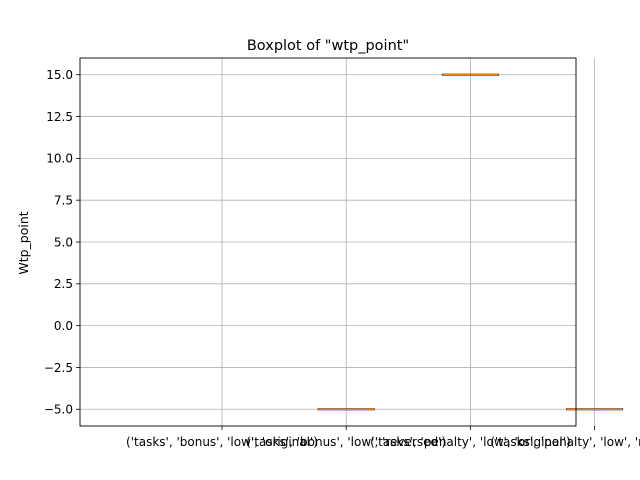  Describe the element at coordinates (328, 46) in the screenshot. I see `chart-title: Boxplot of "wtp_point"` at that location.